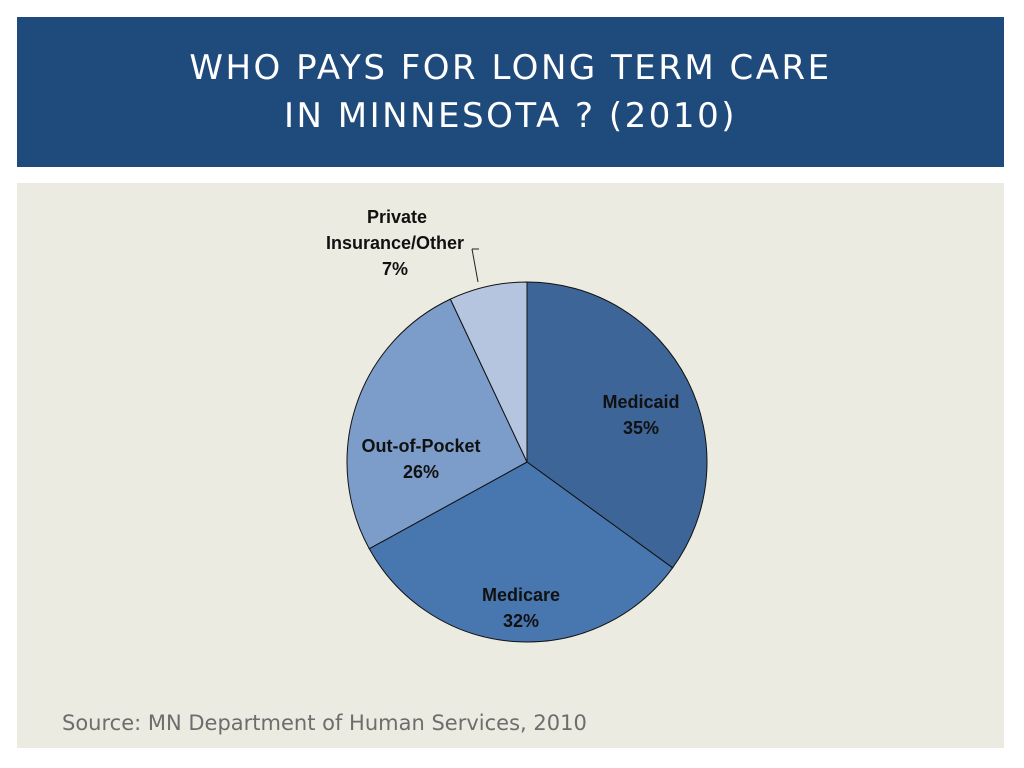 This screenshot has width=1024, height=768. Describe the element at coordinates (395, 243) in the screenshot. I see `label-private-line2: Insurance/Other` at that location.